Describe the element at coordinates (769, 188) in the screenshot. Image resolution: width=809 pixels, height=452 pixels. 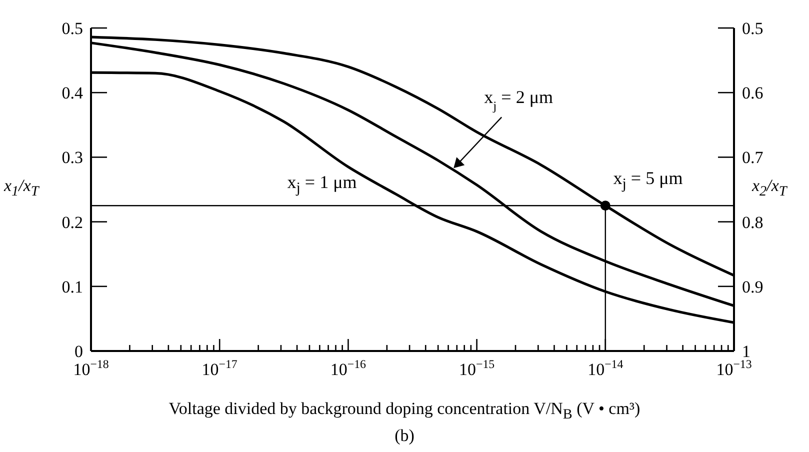
I see `y2-axis-title: x$_{2}$/x$_{T}$` at that location.